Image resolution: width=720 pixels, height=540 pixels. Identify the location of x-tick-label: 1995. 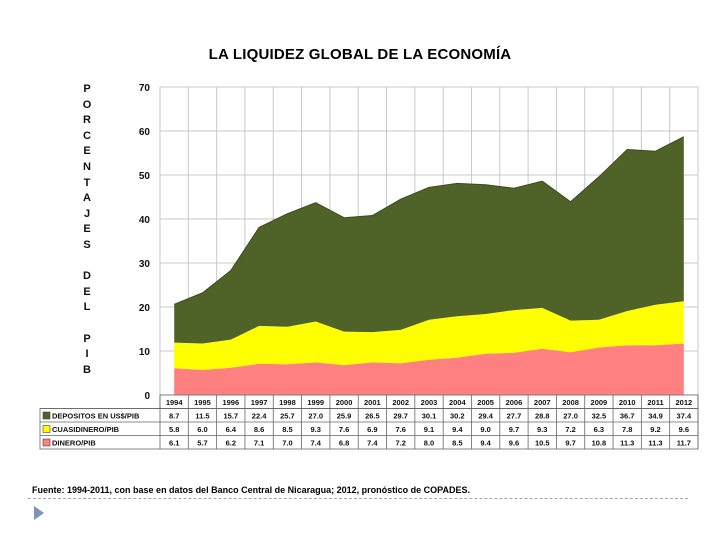
(202, 402).